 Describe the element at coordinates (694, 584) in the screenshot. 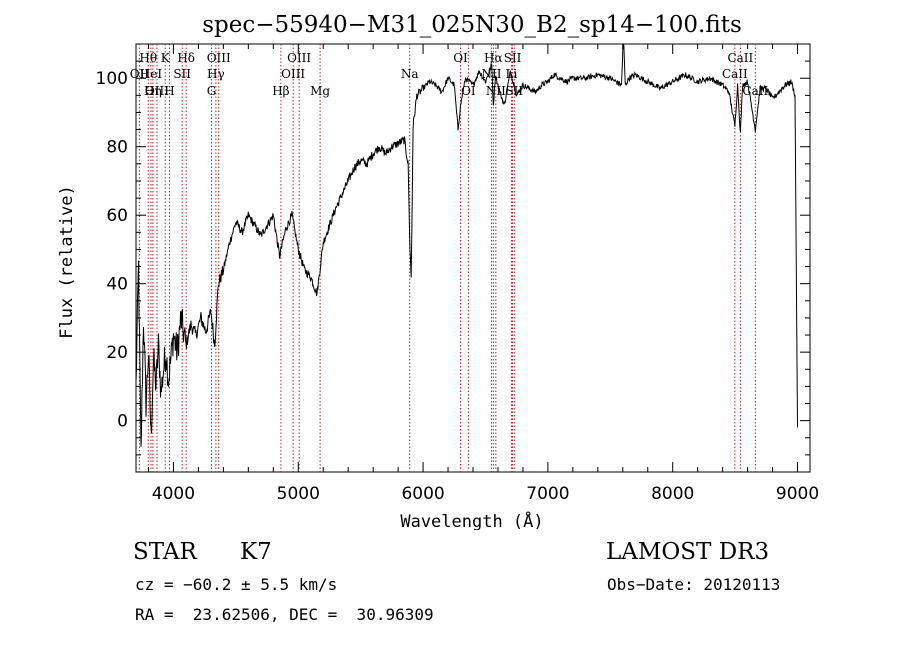

I see `obs-date-text: Obs−Date: 20120113` at that location.